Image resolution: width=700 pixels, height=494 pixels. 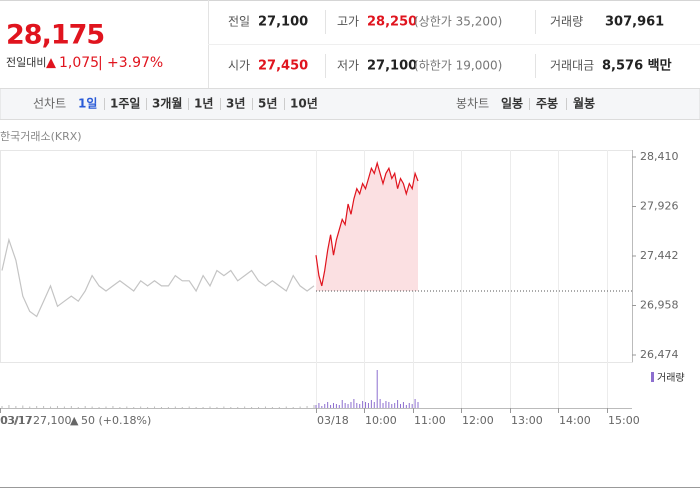 What do you see at coordinates (87, 104) in the screenshot?
I see `period-tab: 1일` at bounding box center [87, 104].